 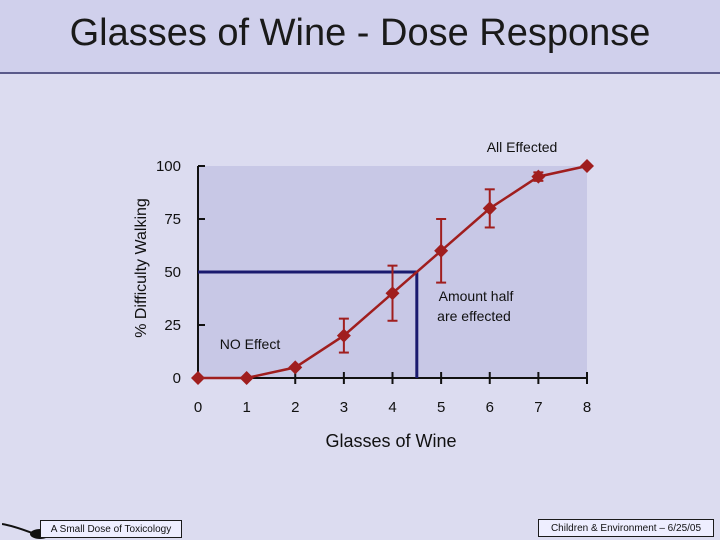 I want to click on footer-left: A Small Dose of Toxicology, so click(x=111, y=529).